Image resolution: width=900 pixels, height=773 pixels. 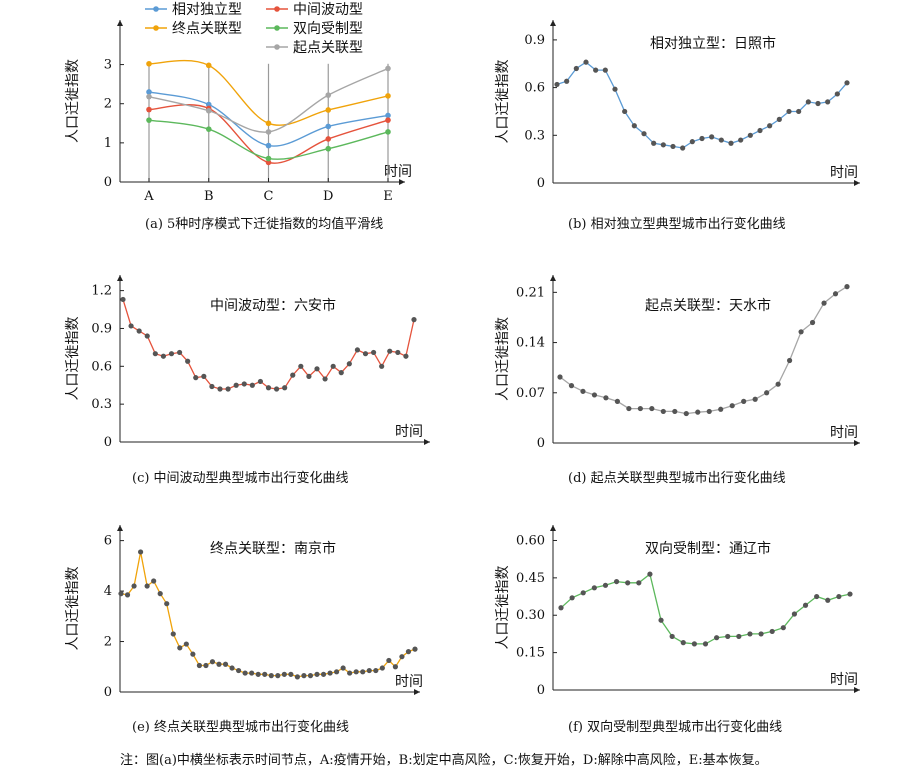 I want to click on chart-caption: (c) 中间波动型典型城市出行变化曲线, so click(x=240, y=478).